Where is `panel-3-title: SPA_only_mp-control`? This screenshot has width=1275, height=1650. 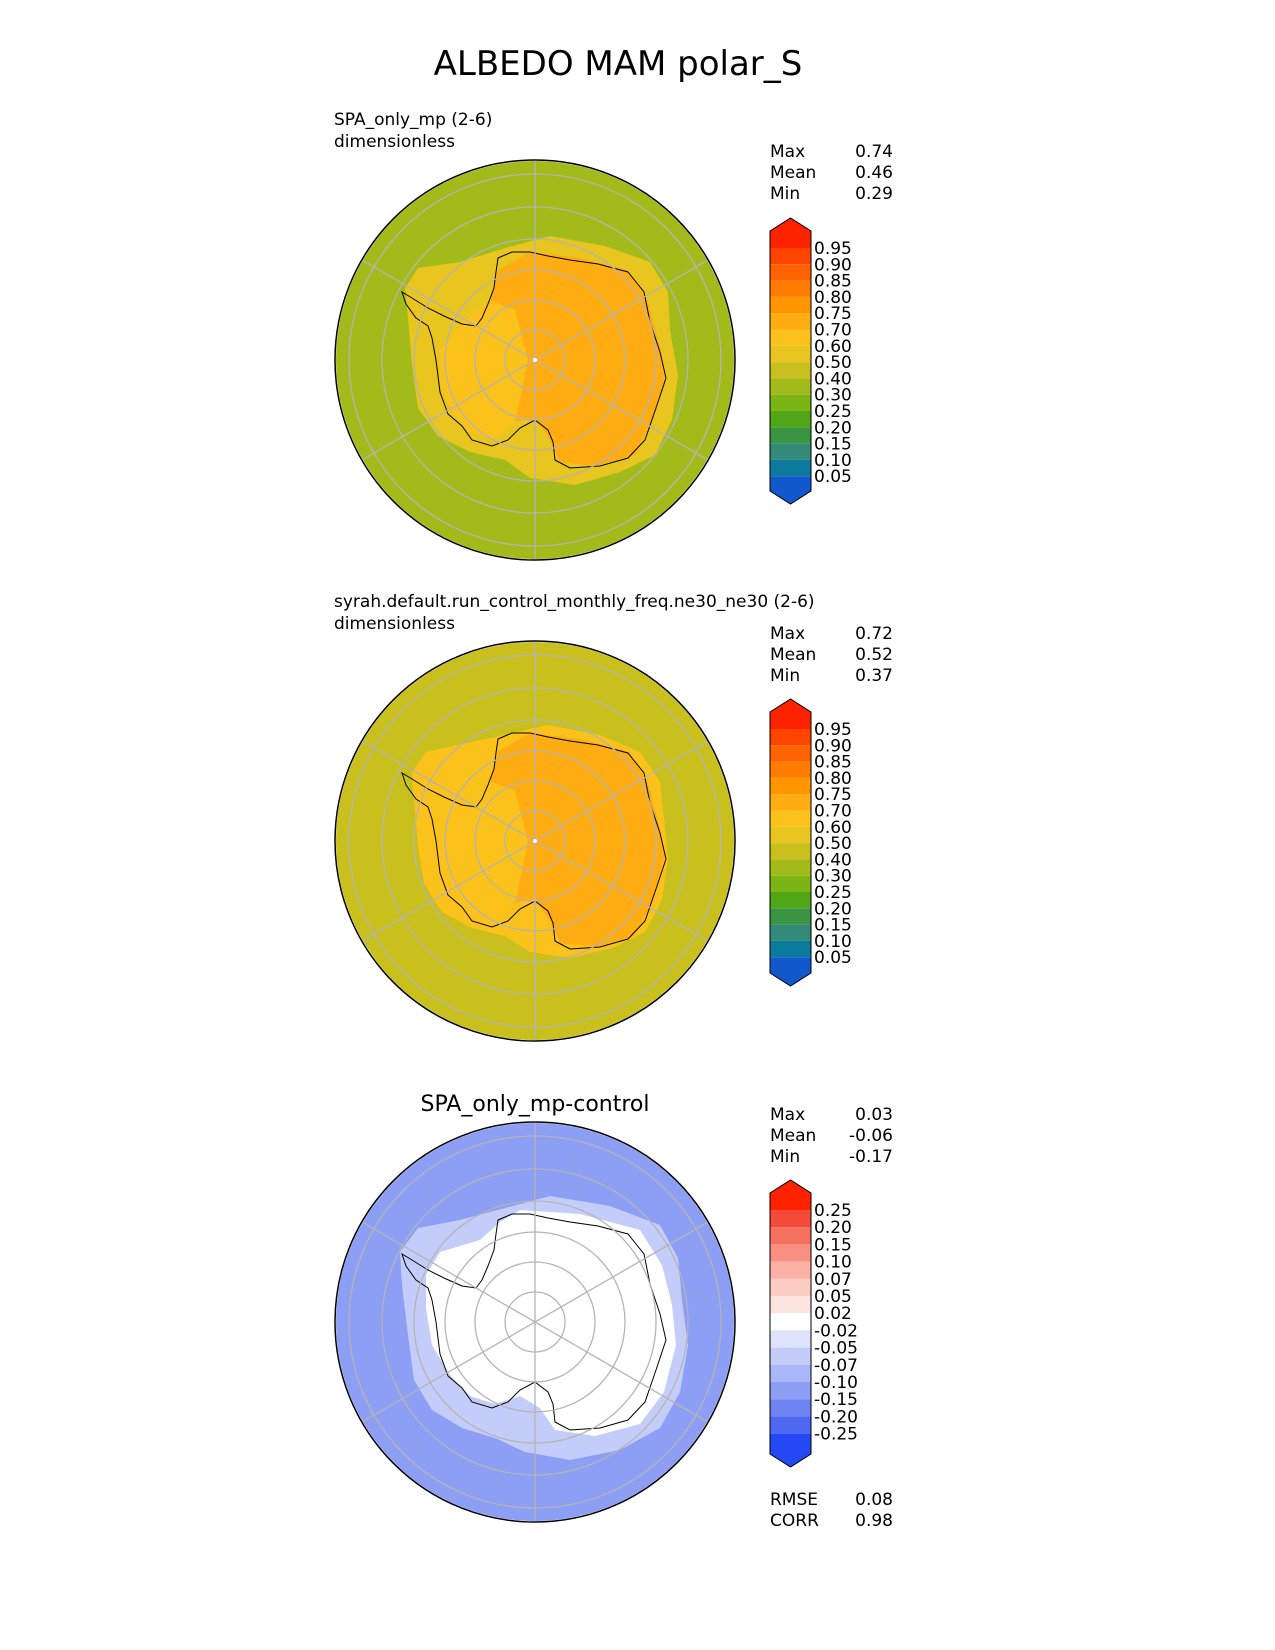
panel-3-title: SPA_only_mp-control is located at coordinates (534, 1104).